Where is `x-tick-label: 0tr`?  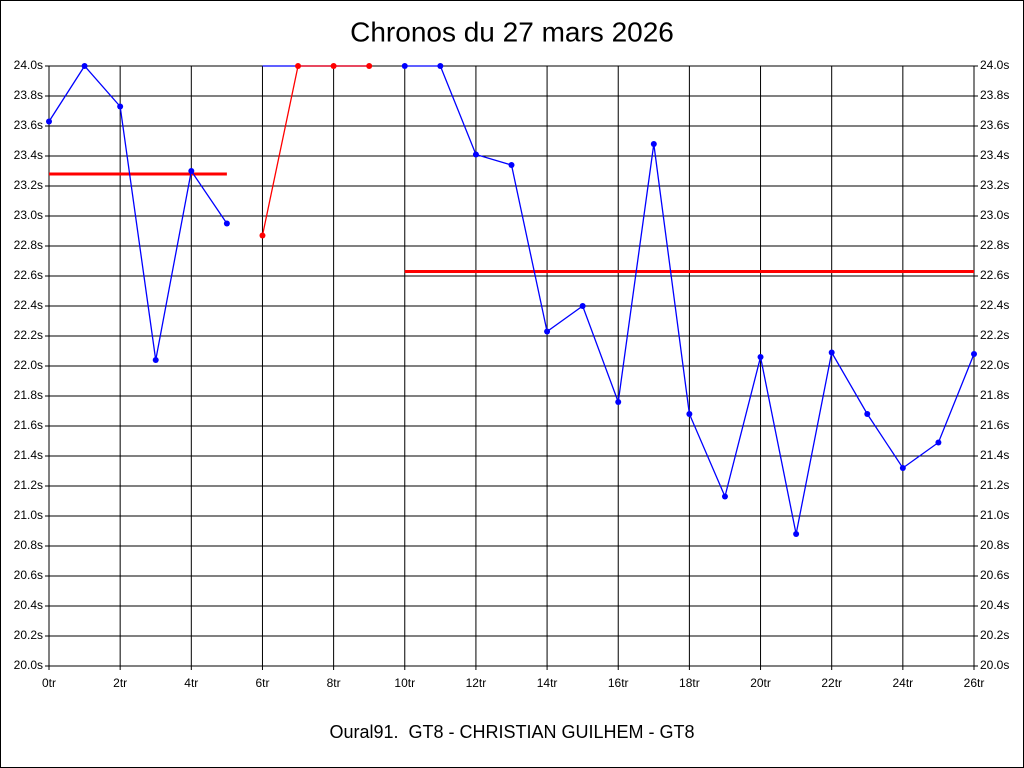 x-tick-label: 0tr is located at coordinates (49, 683).